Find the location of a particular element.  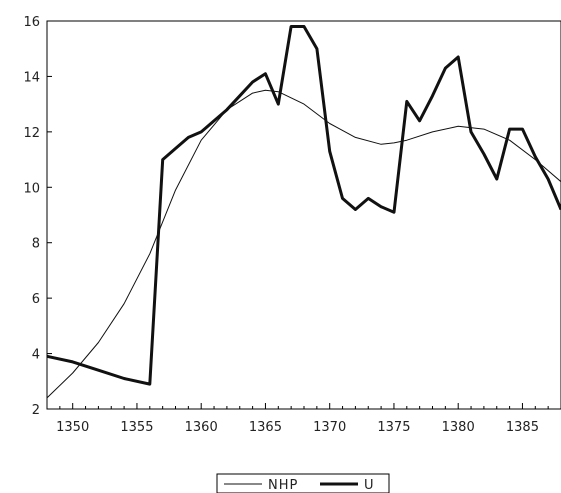

y-tick-label: 14 is located at coordinates (31, 77).